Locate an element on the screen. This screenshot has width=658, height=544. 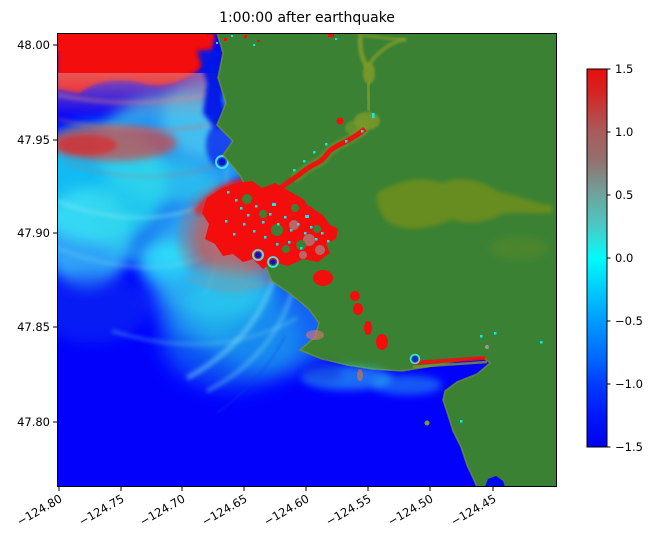
y-tick-label: 47.95 is located at coordinates (33, 140).